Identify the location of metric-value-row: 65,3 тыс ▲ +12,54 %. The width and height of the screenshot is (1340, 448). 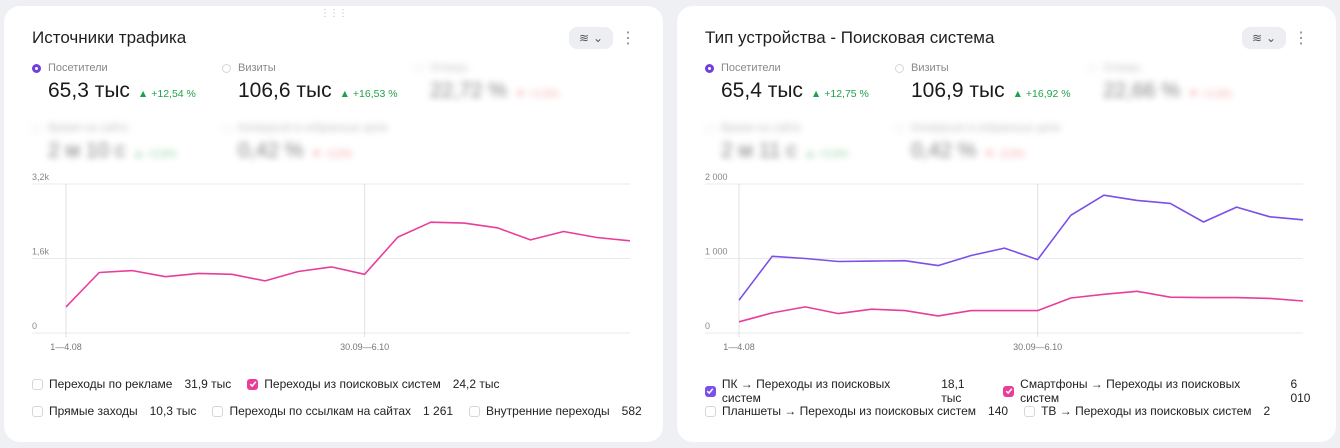
(122, 91).